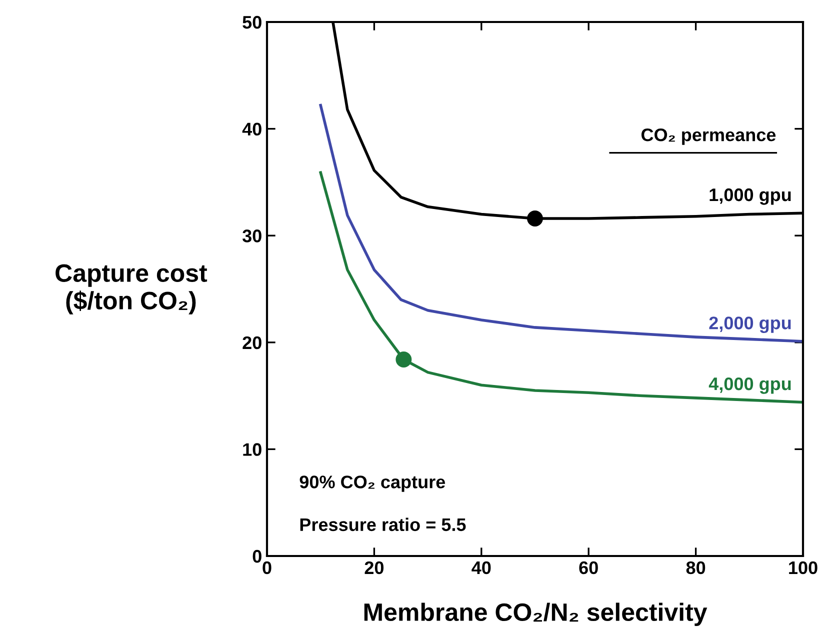 The width and height of the screenshot is (820, 644). I want to click on y-tick-label: 10, so click(252, 449).